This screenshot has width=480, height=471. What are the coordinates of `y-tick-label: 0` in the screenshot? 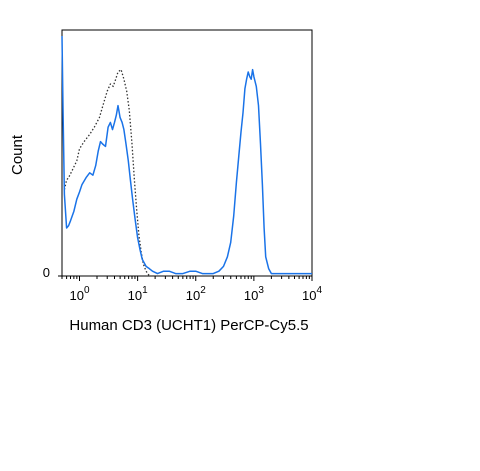 It's located at (46, 272).